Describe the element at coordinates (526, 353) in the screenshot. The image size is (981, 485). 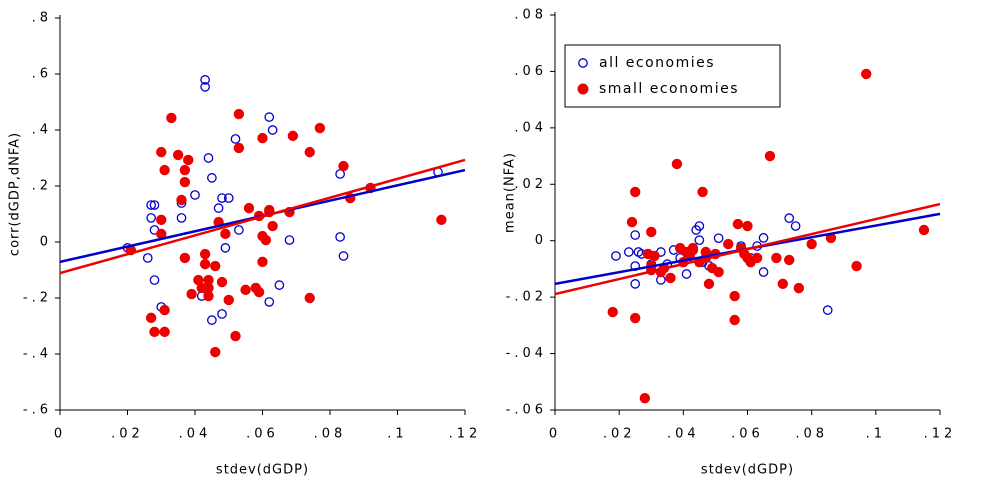
I see `y-tick-label: -.04` at that location.